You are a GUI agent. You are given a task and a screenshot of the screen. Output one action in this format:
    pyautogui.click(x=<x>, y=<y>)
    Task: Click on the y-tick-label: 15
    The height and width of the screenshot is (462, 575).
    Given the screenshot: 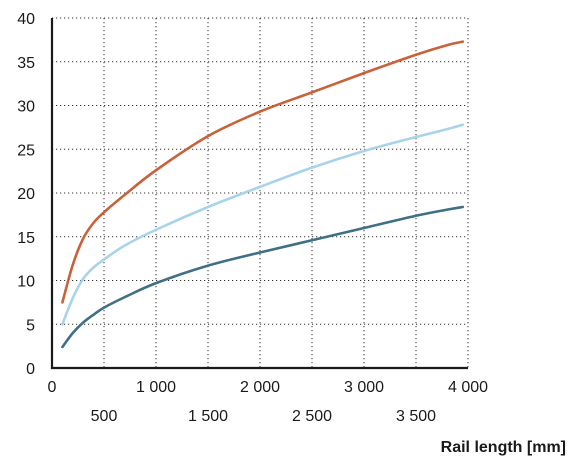 What is the action you would take?
    pyautogui.click(x=26, y=238)
    